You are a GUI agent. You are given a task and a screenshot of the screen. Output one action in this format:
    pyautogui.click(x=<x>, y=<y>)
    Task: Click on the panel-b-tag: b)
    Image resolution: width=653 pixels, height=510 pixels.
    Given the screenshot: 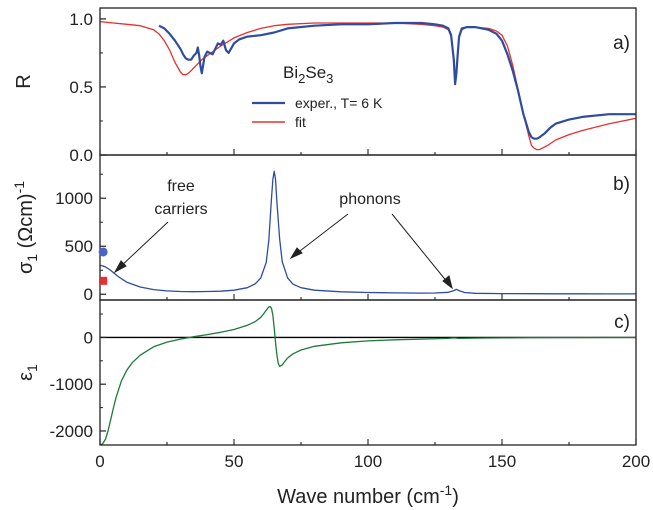 What is the action you would take?
    pyautogui.click(x=621, y=184)
    